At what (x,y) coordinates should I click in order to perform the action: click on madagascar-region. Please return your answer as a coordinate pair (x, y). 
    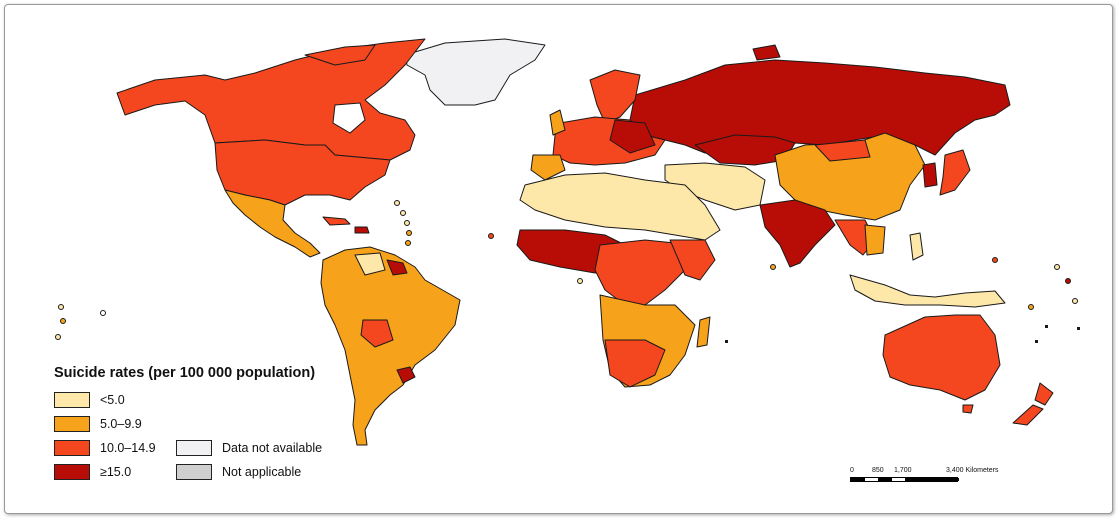
    Looking at the image, I should click on (703, 332).